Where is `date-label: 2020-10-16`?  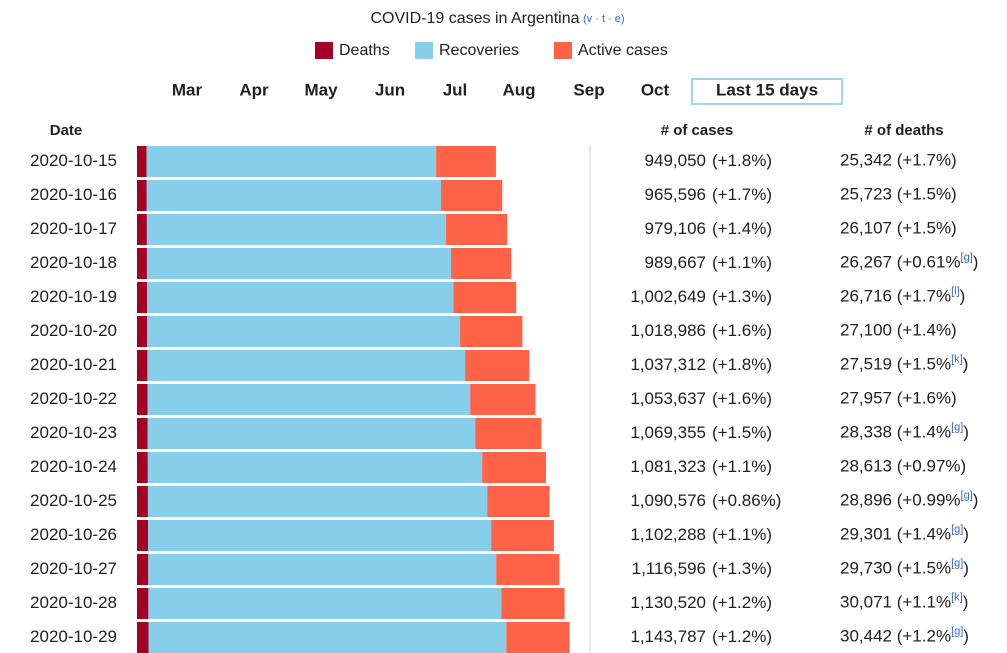
date-label: 2020-10-16 is located at coordinates (73, 194).